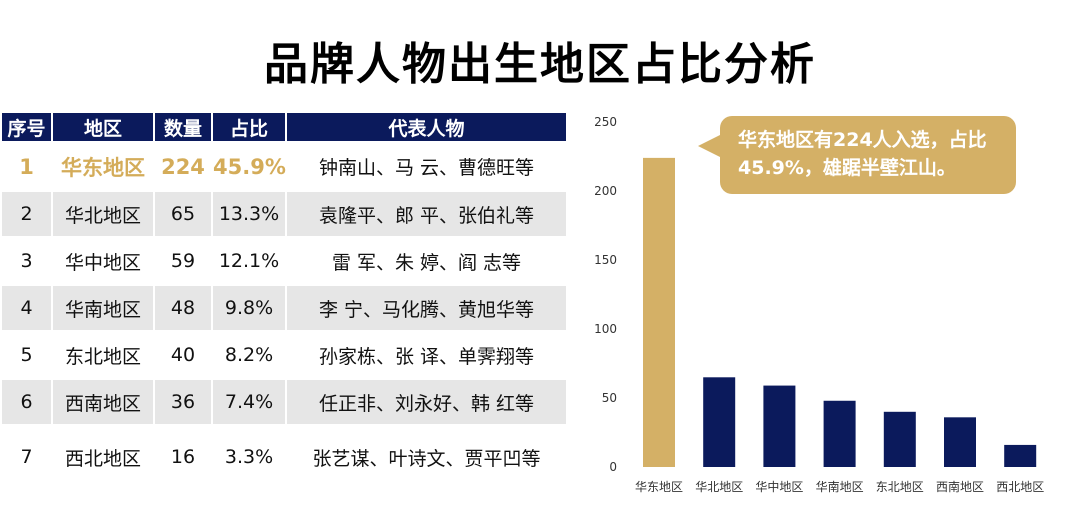 The image size is (1080, 509). Describe the element at coordinates (605, 329) in the screenshot. I see `y-tick-label: 100` at that location.